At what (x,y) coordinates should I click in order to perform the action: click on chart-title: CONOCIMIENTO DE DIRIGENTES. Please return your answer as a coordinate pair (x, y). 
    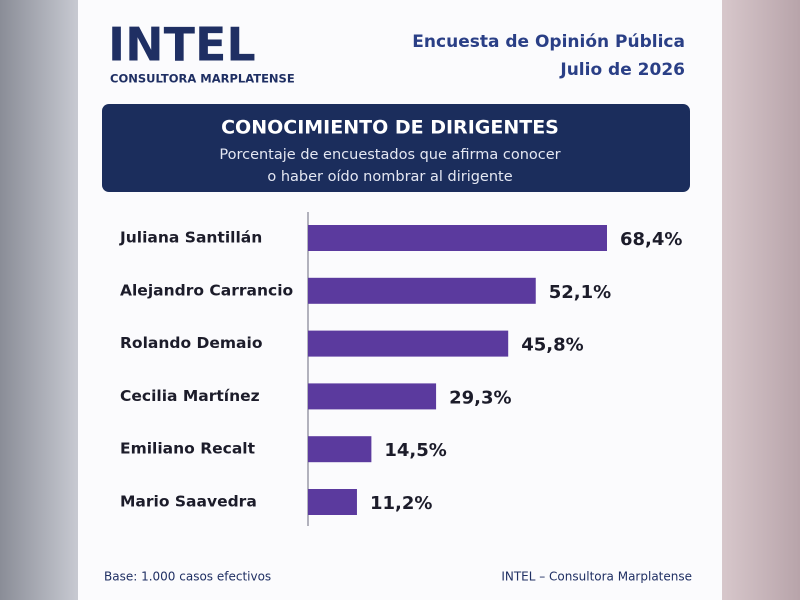
    Looking at the image, I should click on (390, 128).